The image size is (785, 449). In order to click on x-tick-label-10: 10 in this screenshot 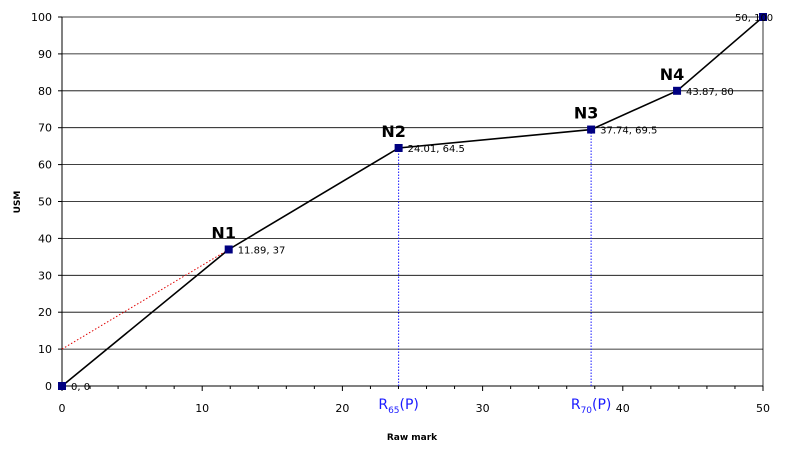, I will do `click(202, 408)`.